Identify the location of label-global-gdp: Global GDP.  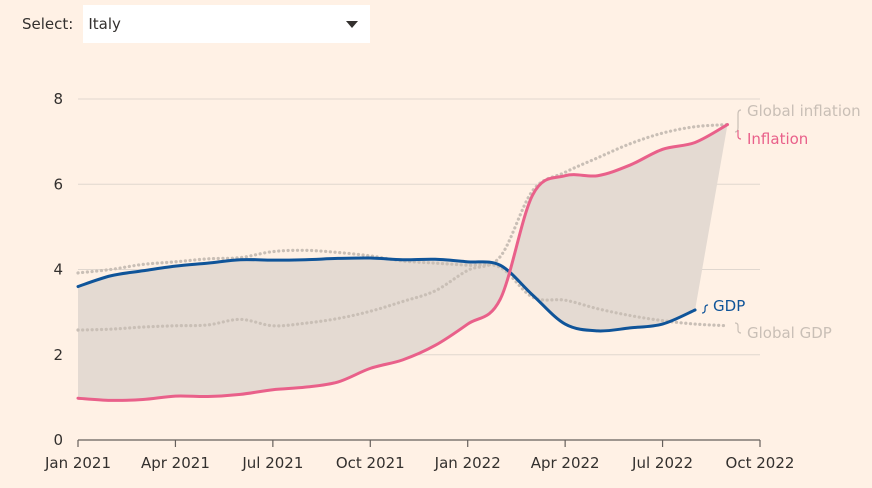
(789, 333).